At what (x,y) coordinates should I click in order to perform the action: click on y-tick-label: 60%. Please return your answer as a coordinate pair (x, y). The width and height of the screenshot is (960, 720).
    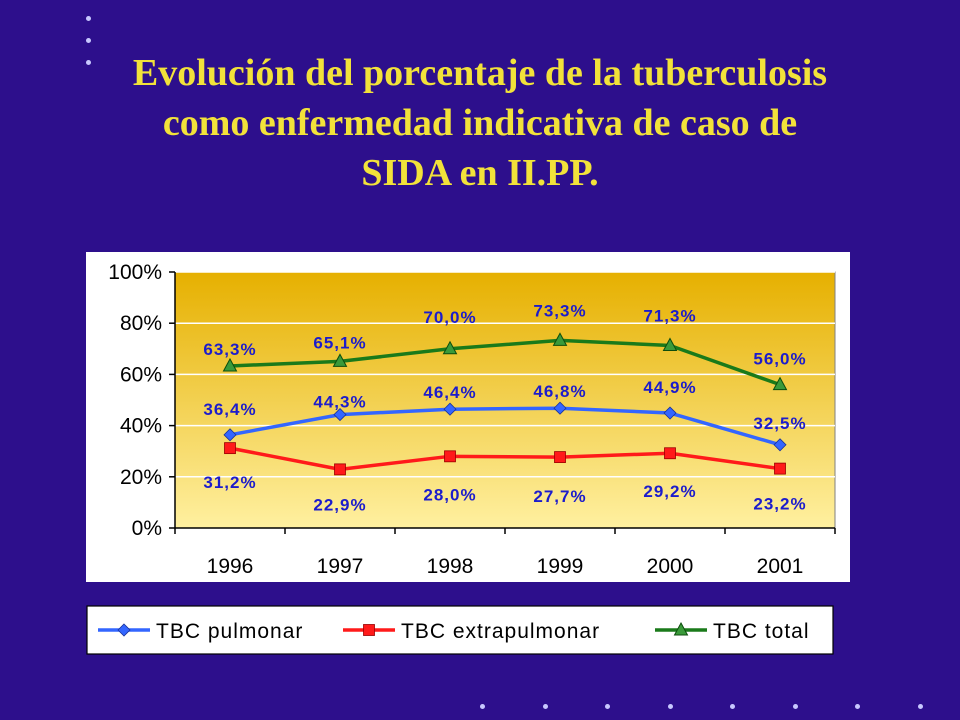
    Looking at the image, I should click on (141, 374).